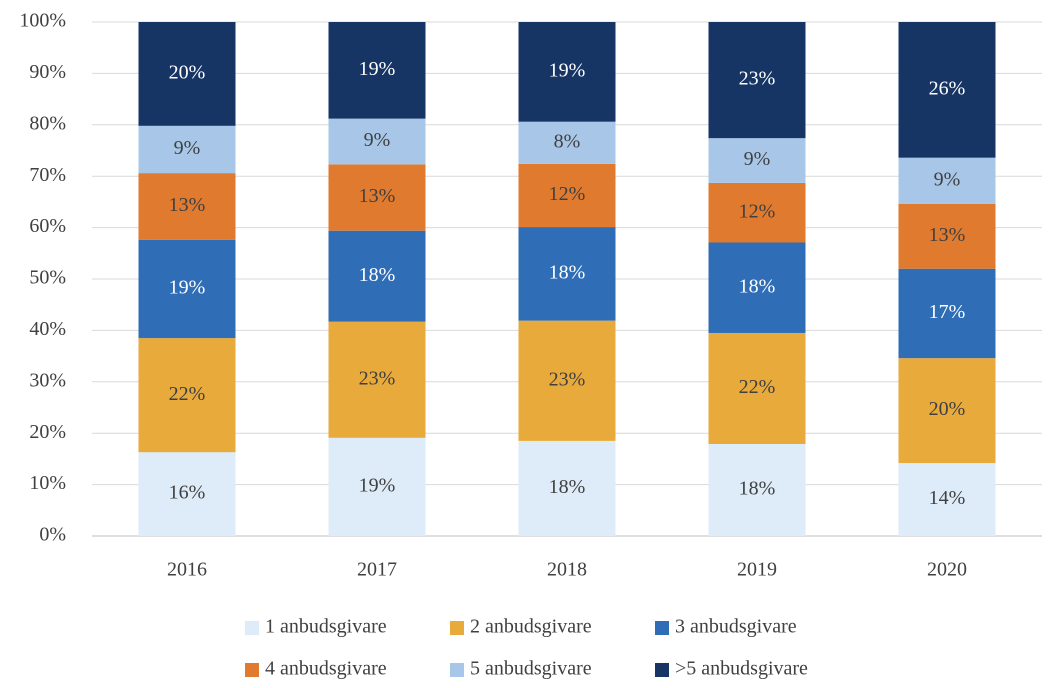 The image size is (1051, 688). Describe the element at coordinates (47, 329) in the screenshot. I see `y-tick-label: 40%` at that location.